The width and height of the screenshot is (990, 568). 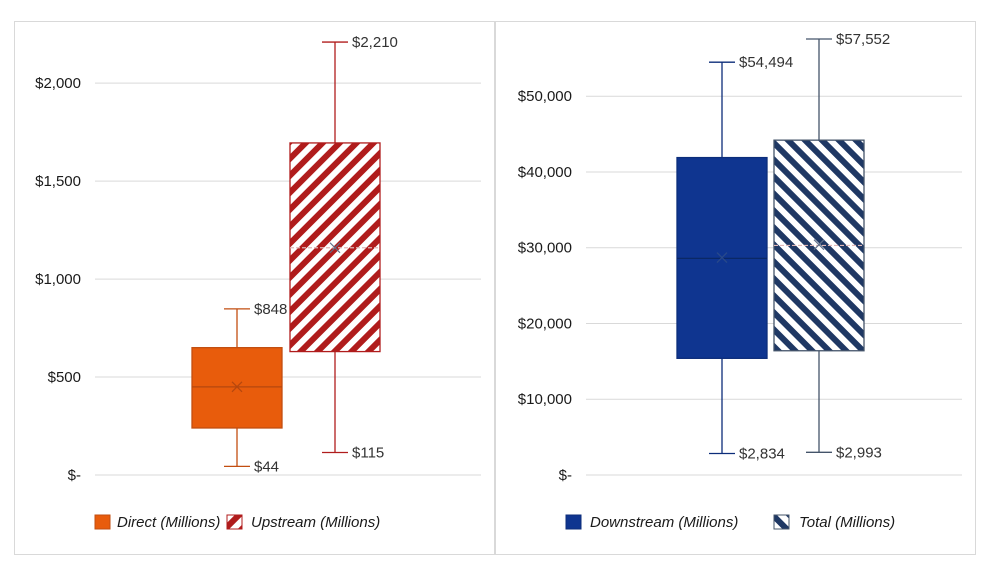 I want to click on box-series-2: $2,210 $115, so click(x=343, y=247).